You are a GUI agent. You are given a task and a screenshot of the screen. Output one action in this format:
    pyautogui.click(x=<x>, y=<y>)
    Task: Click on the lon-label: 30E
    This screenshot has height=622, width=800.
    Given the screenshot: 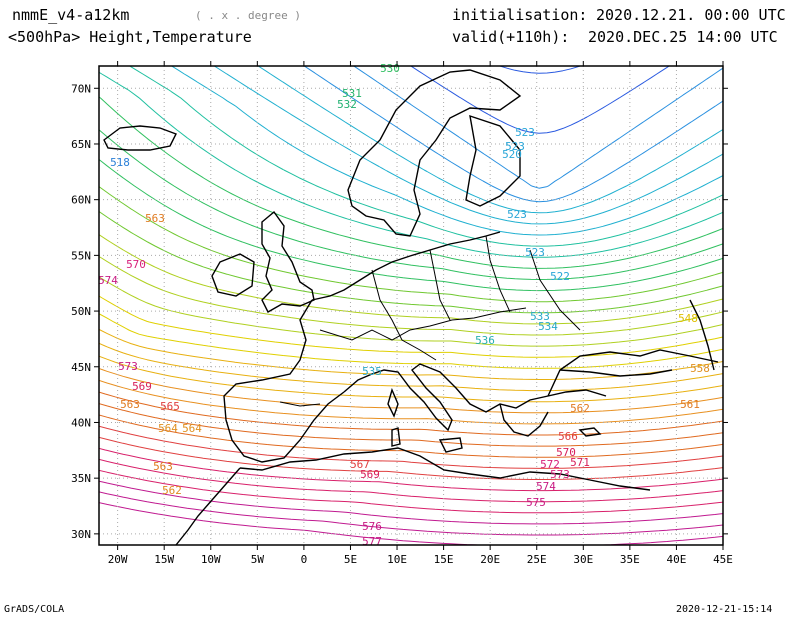 What is the action you would take?
    pyautogui.click(x=583, y=559)
    